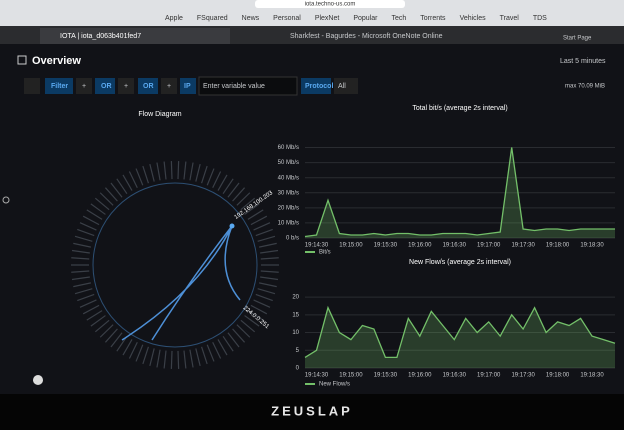 Image resolution: width=624 pixels, height=430 pixels. I want to click on filter-button, so click(59, 86).